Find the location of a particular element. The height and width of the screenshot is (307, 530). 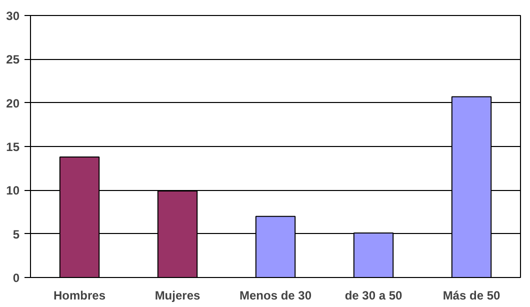

y-tick-label: 10 is located at coordinates (13, 191).